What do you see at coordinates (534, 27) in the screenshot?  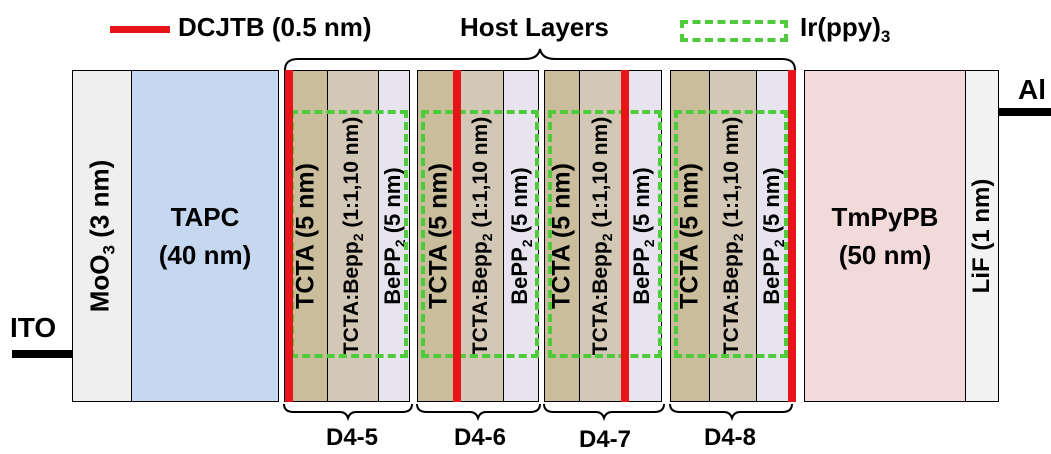 I see `legend-host-label: Host Layers` at bounding box center [534, 27].